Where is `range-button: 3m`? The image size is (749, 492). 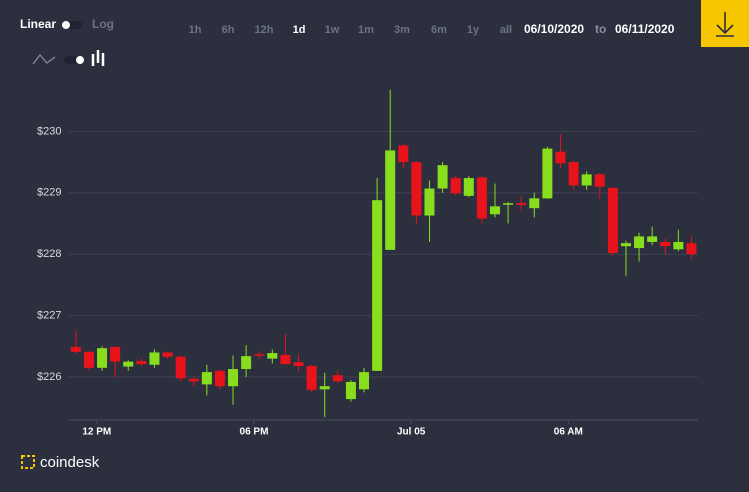 range-button: 3m is located at coordinates (402, 30).